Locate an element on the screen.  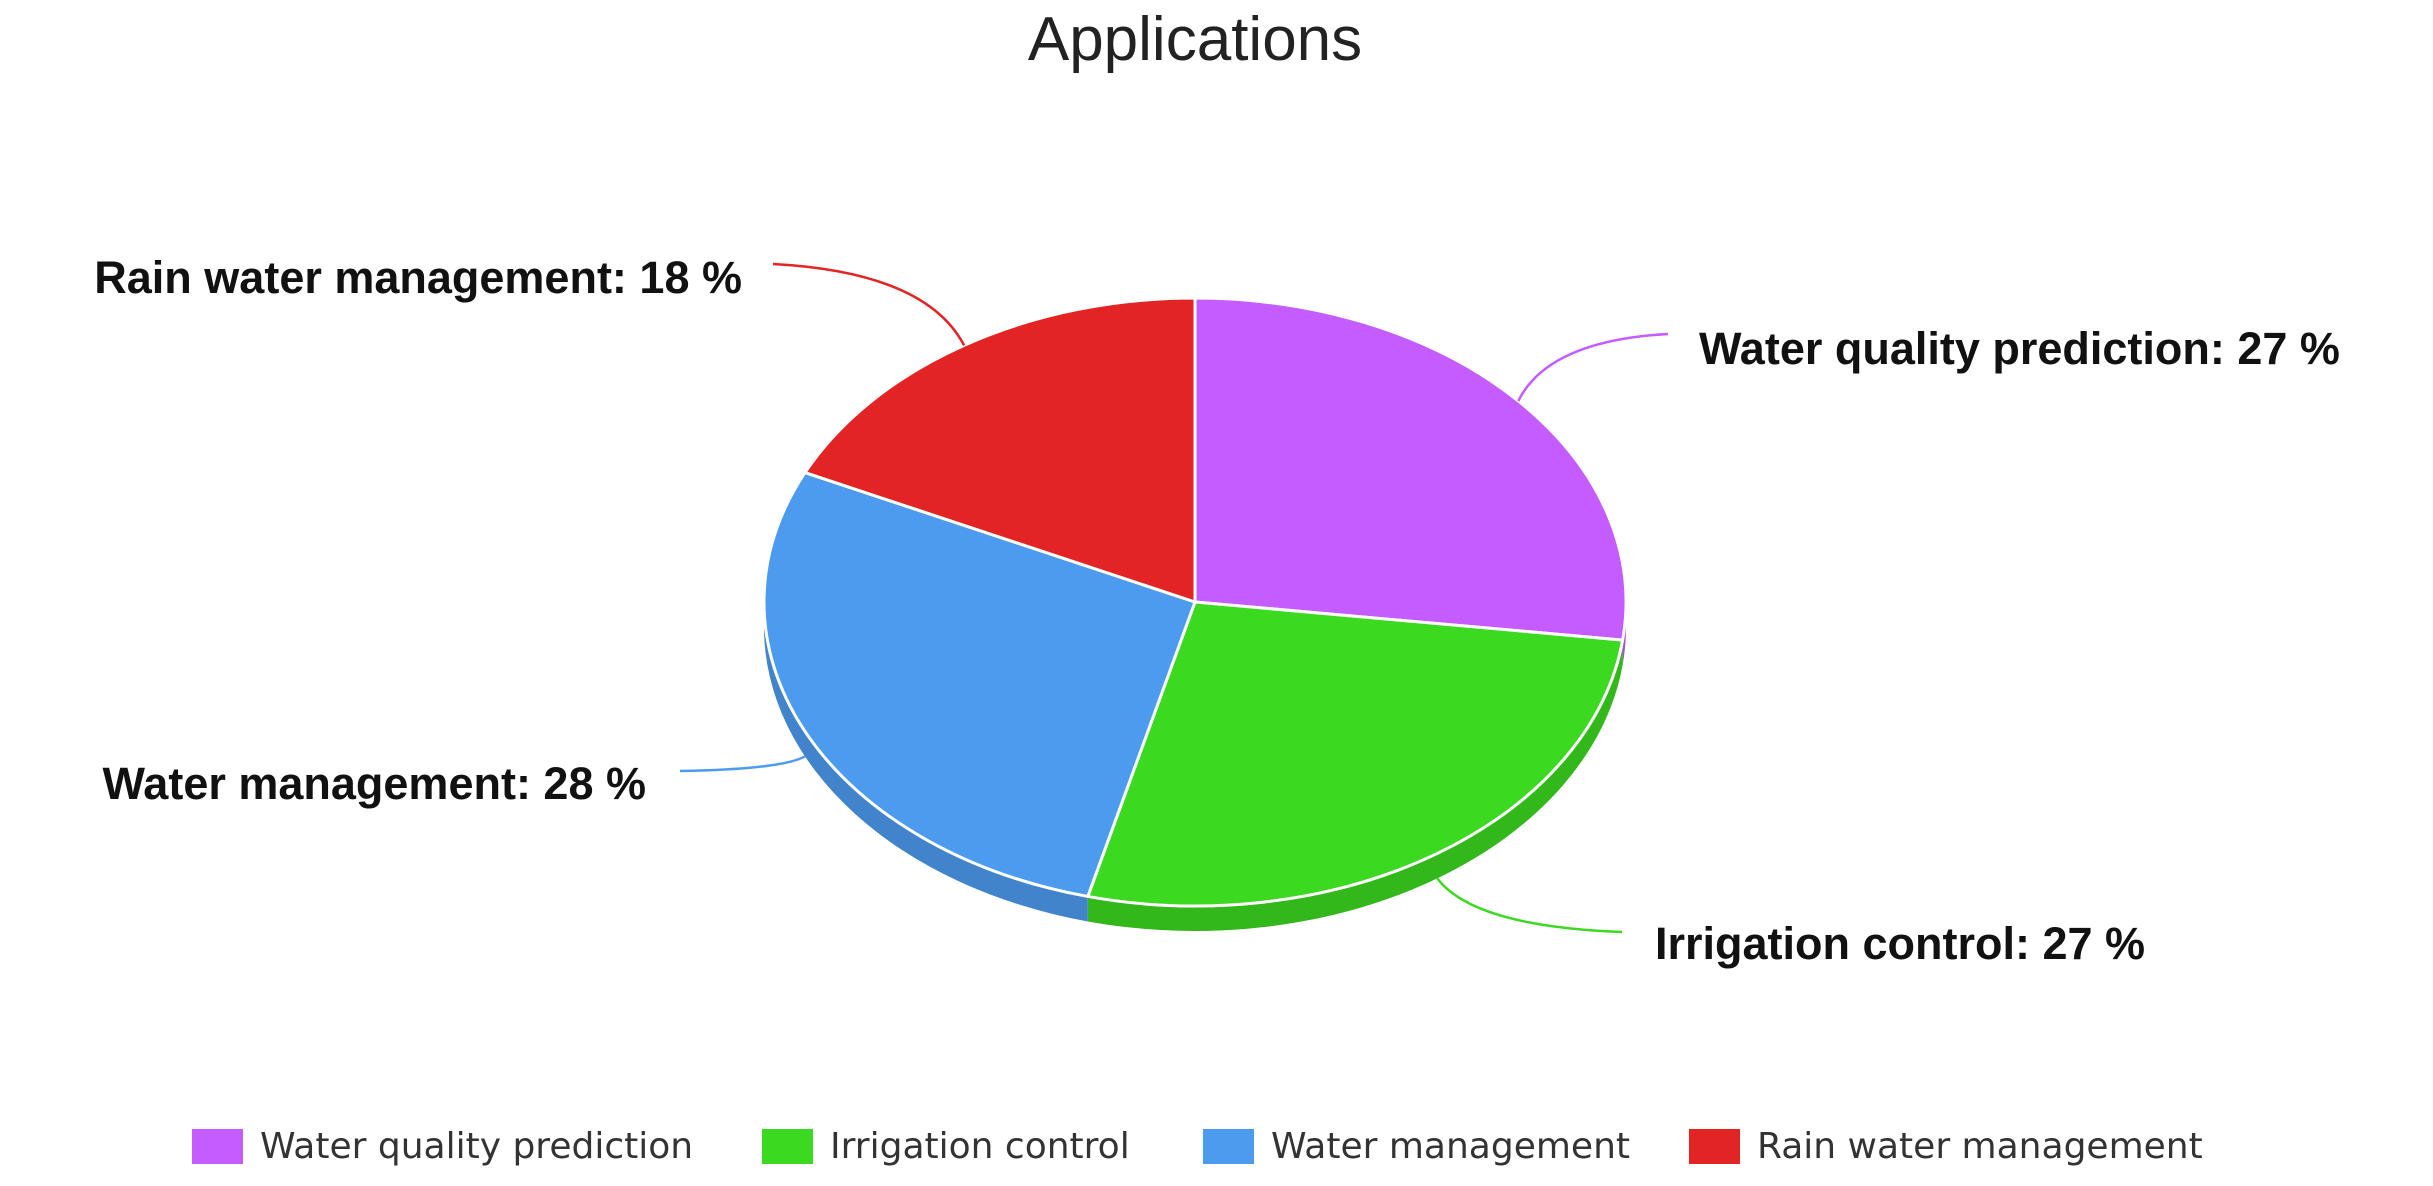
legend-label: Water quality prediction is located at coordinates (476, 1146).